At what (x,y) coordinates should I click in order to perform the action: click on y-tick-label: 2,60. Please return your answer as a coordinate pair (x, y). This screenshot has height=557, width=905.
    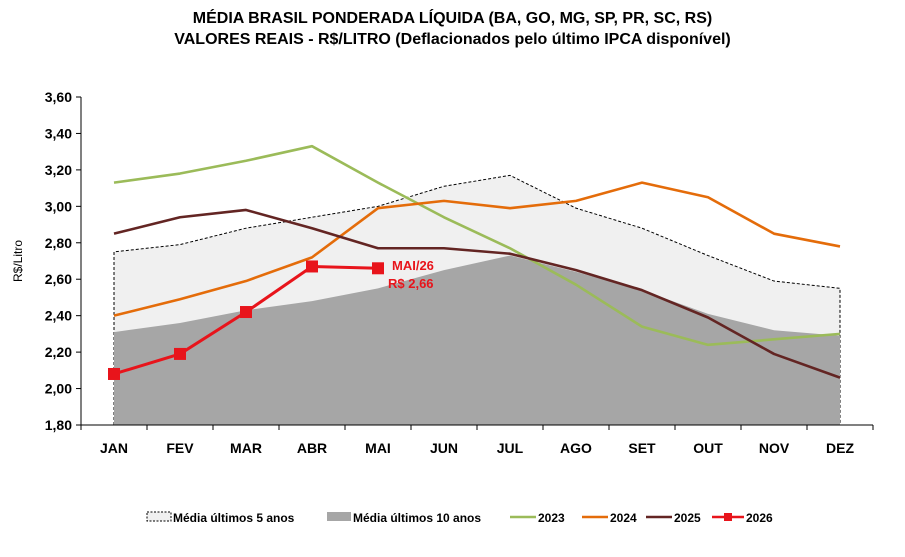
    Looking at the image, I should click on (58, 279).